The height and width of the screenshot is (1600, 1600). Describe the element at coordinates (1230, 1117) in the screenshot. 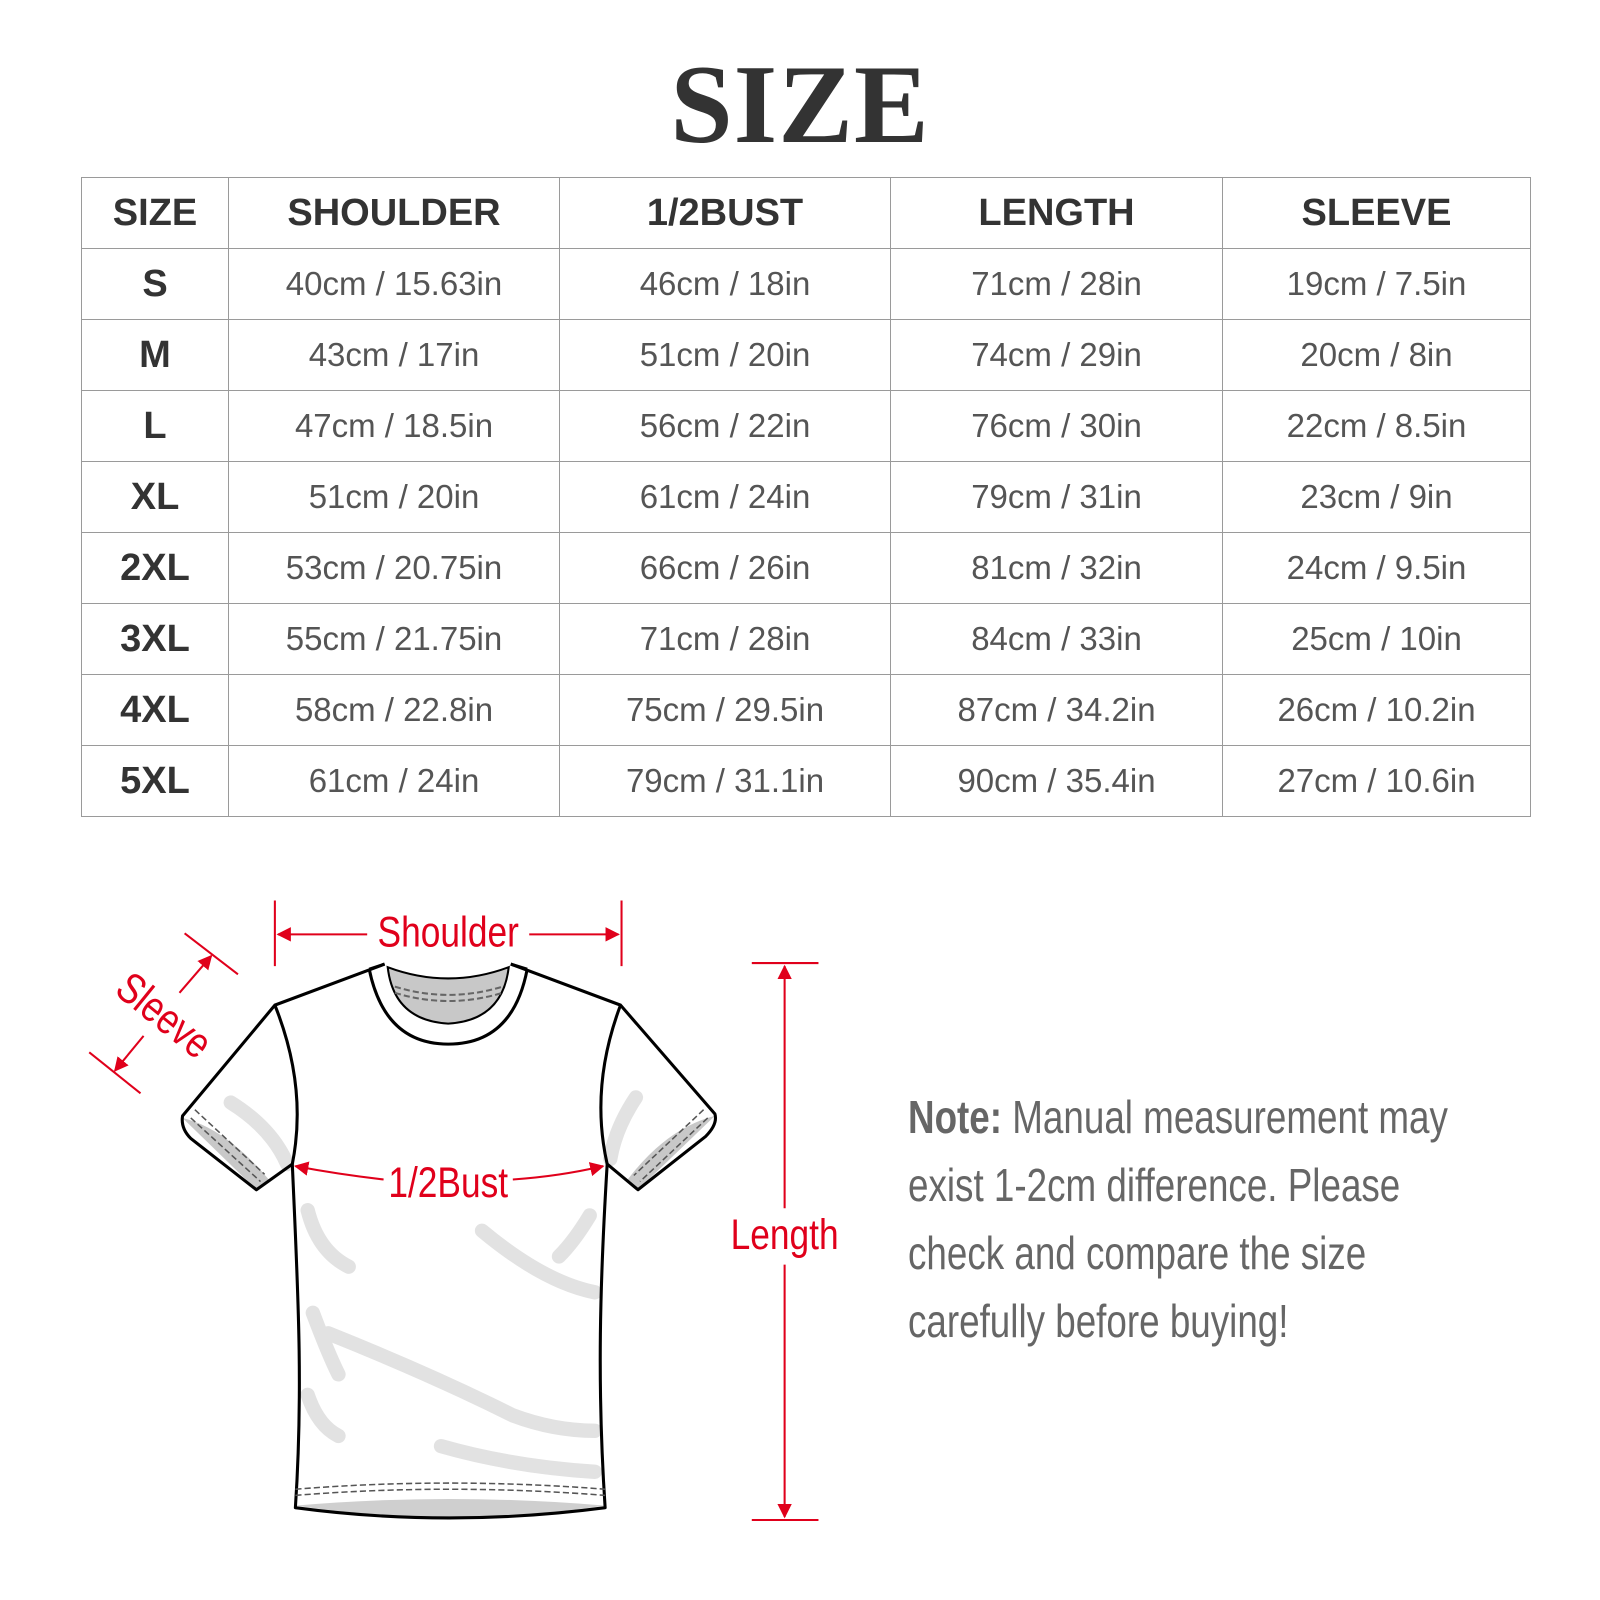

I see `note-line: Manual measurement may` at that location.